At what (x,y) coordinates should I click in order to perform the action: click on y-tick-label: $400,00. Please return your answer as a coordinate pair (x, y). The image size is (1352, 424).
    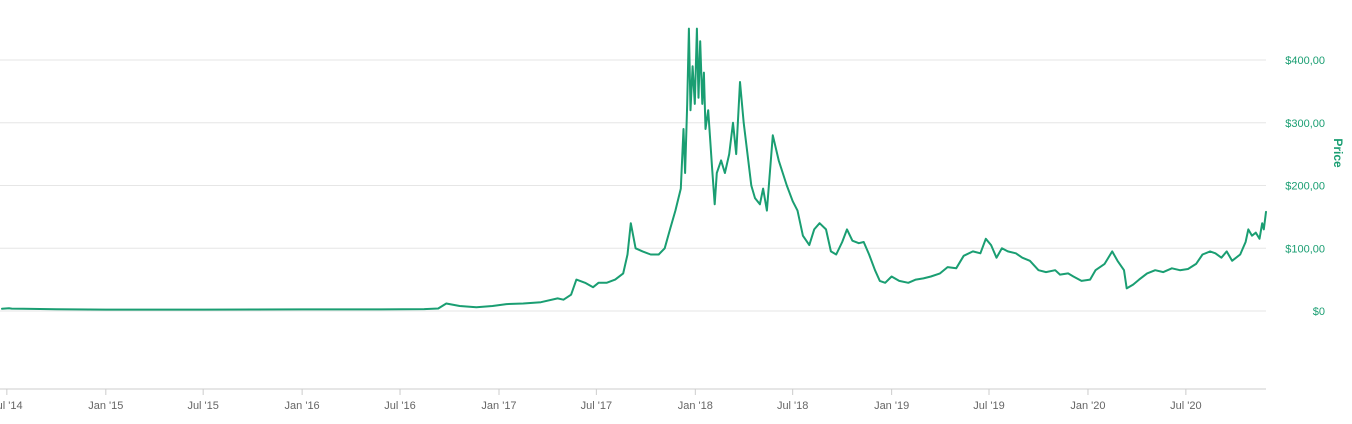
    Looking at the image, I should click on (1305, 61).